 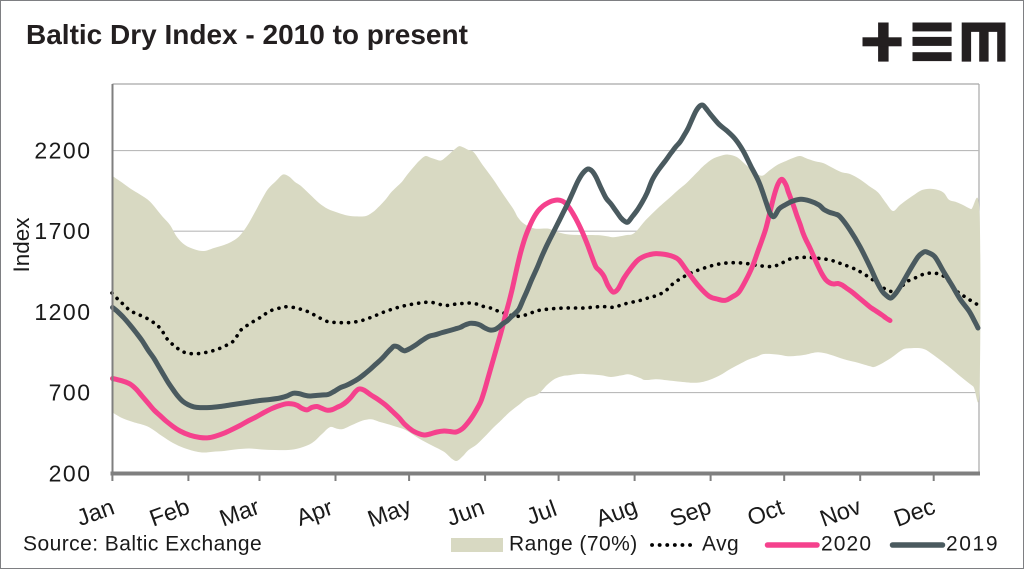 What do you see at coordinates (62, 312) in the screenshot?
I see `svg-text: 1200` at bounding box center [62, 312].